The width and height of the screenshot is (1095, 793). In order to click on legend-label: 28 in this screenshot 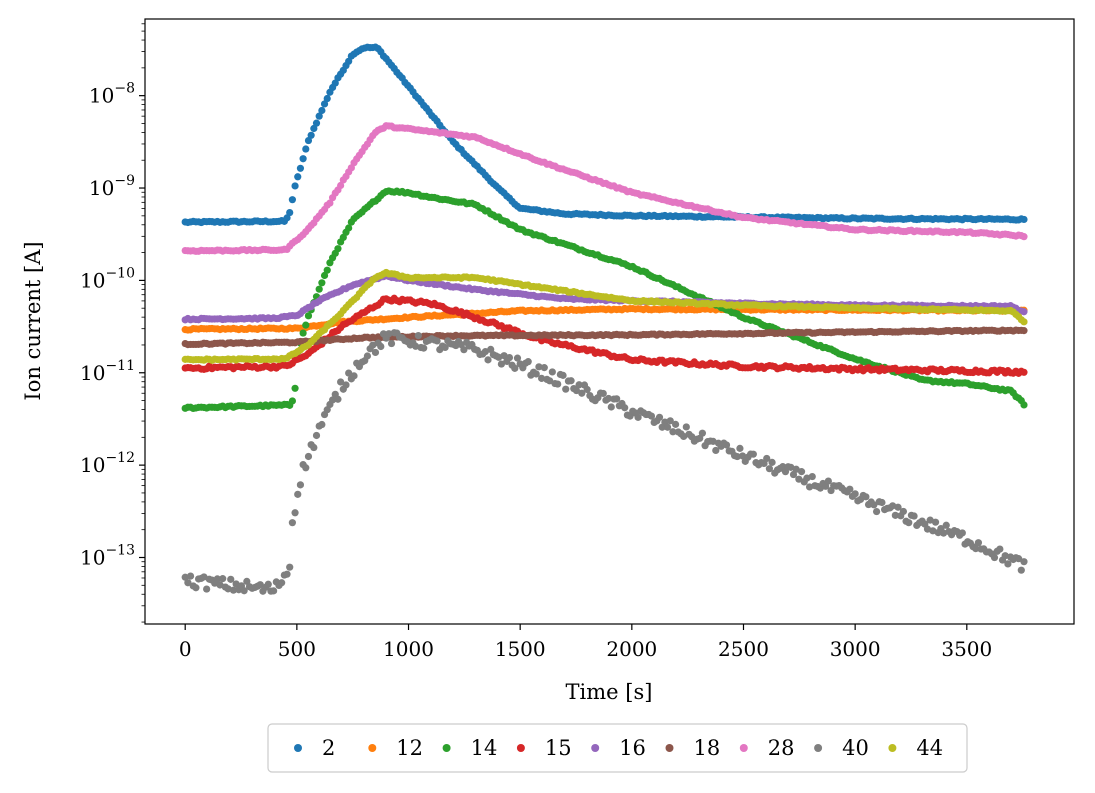, I will do `click(781, 748)`.